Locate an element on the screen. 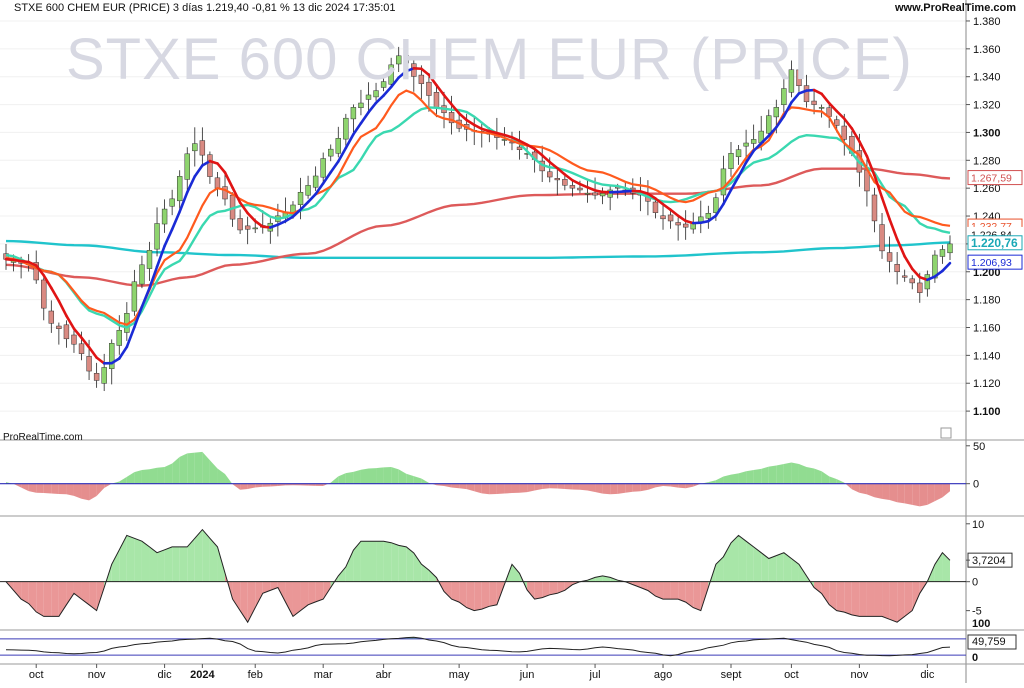 Image resolution: width=1024 pixels, height=688 pixels. osc3-tick-label: 100 is located at coordinates (981, 624).